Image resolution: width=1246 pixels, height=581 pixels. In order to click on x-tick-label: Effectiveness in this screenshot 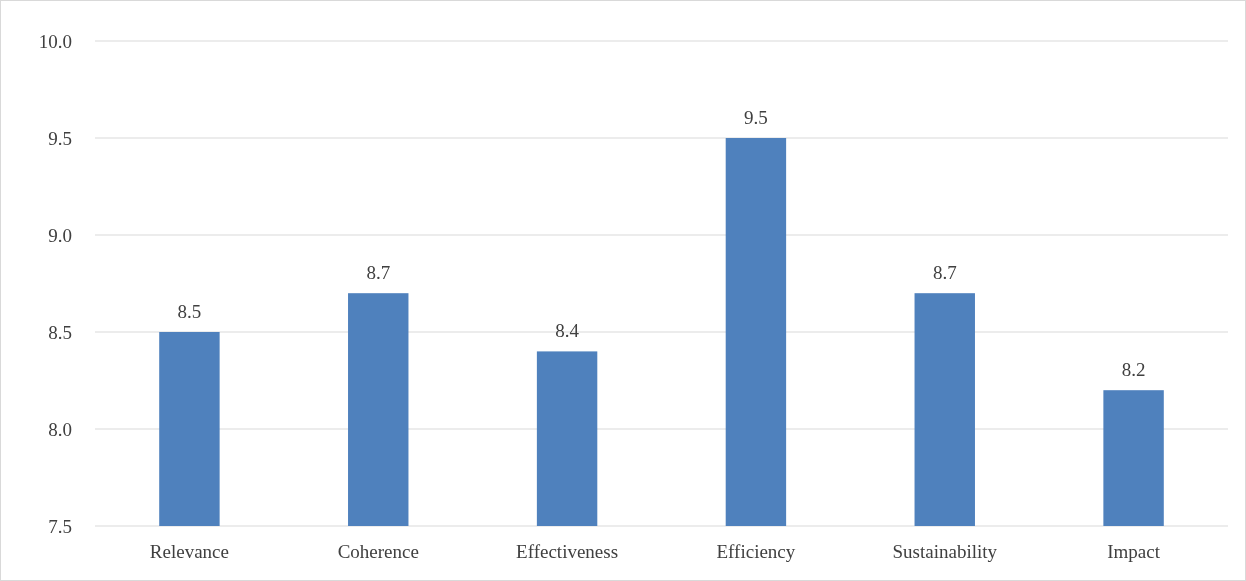, I will do `click(567, 551)`.